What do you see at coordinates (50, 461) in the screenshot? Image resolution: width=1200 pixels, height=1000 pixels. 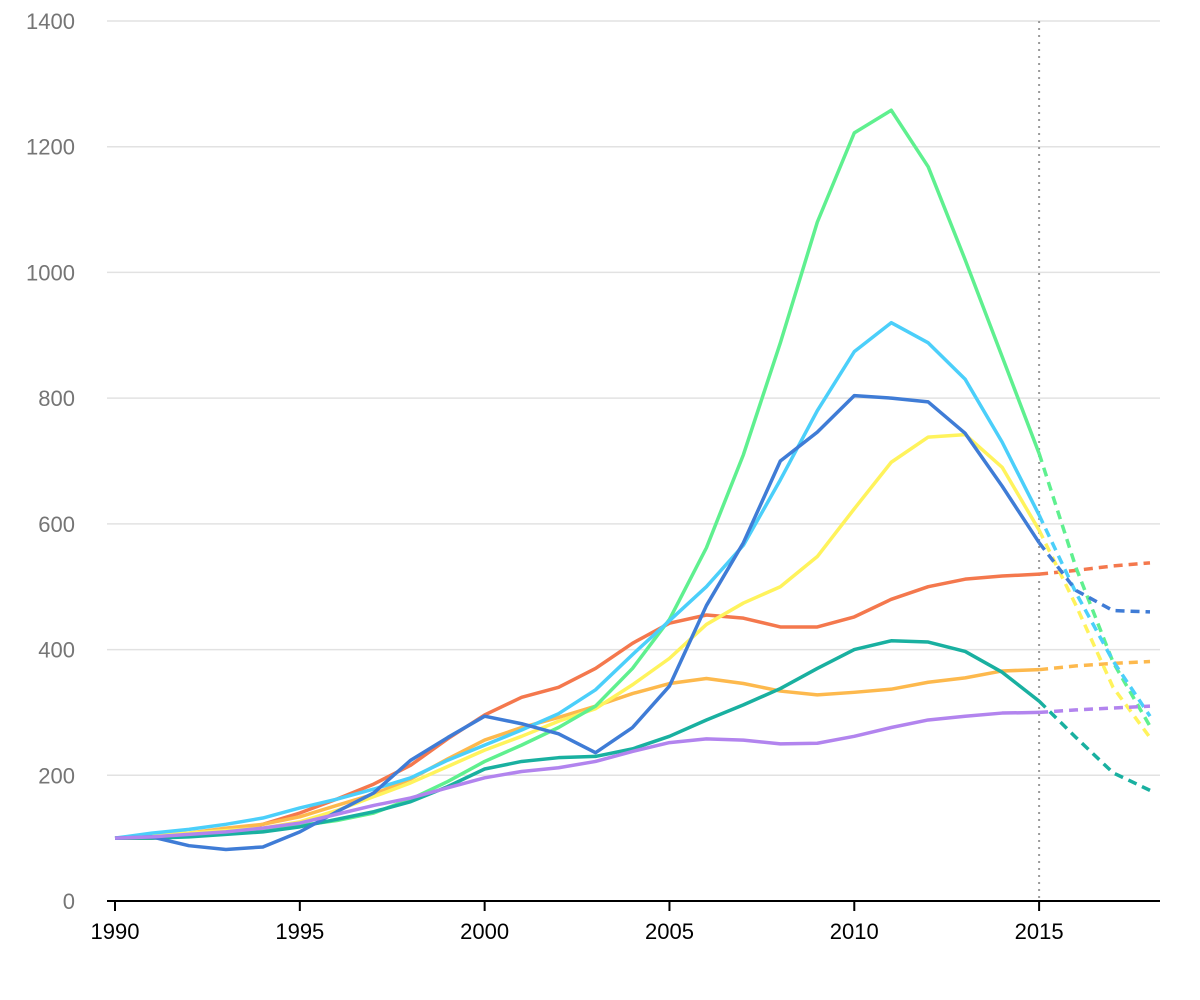 I see `y-axis-ticks: 0 200 400 600 800 1000 1200 1400` at bounding box center [50, 461].